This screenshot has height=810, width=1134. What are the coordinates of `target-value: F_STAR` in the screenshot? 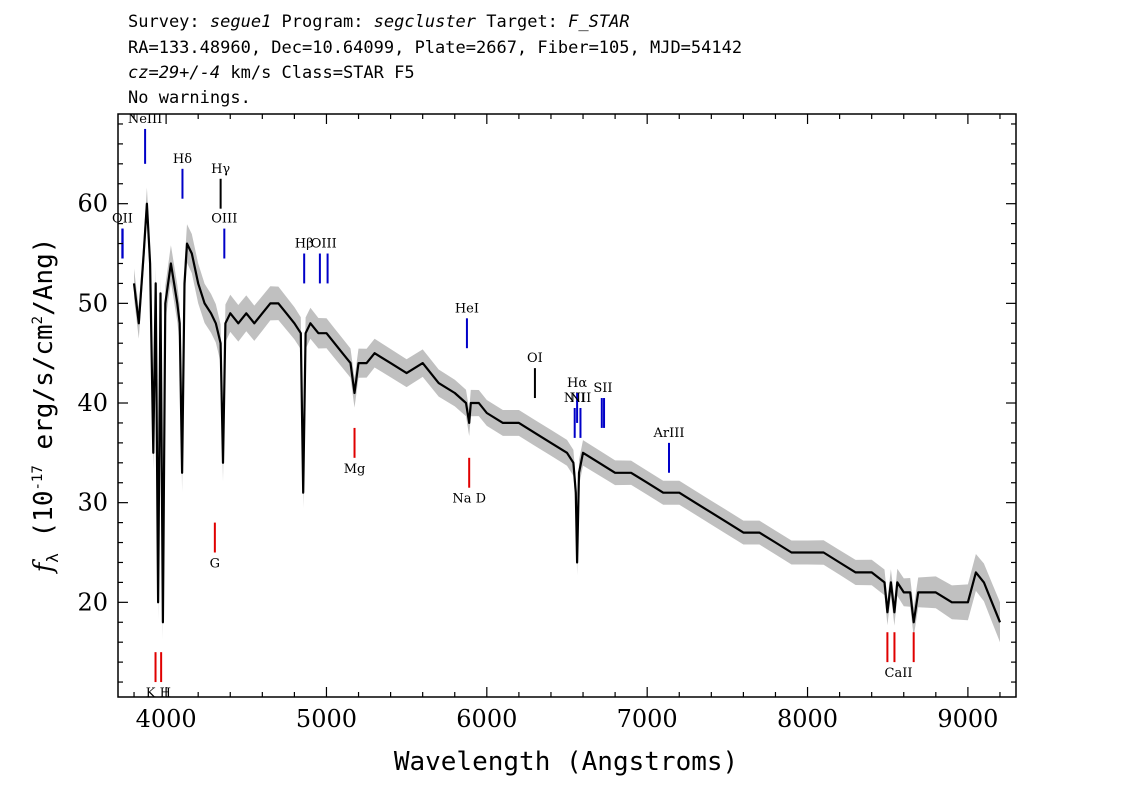 It's located at (599, 22).